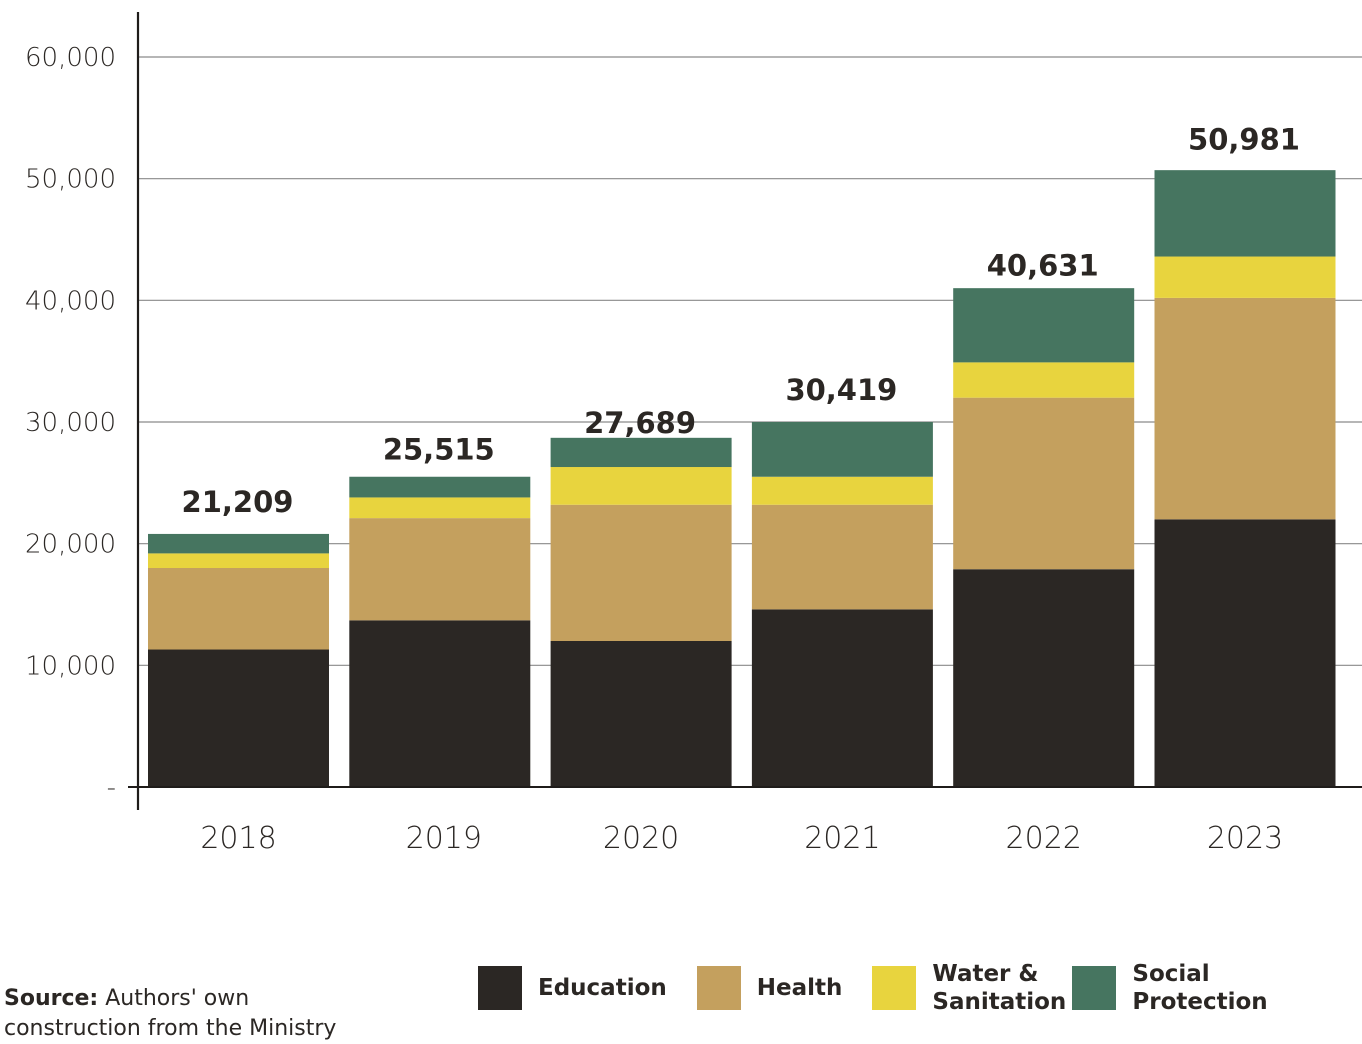  Describe the element at coordinates (444, 838) in the screenshot. I see `x-tick-label: 2019` at that location.